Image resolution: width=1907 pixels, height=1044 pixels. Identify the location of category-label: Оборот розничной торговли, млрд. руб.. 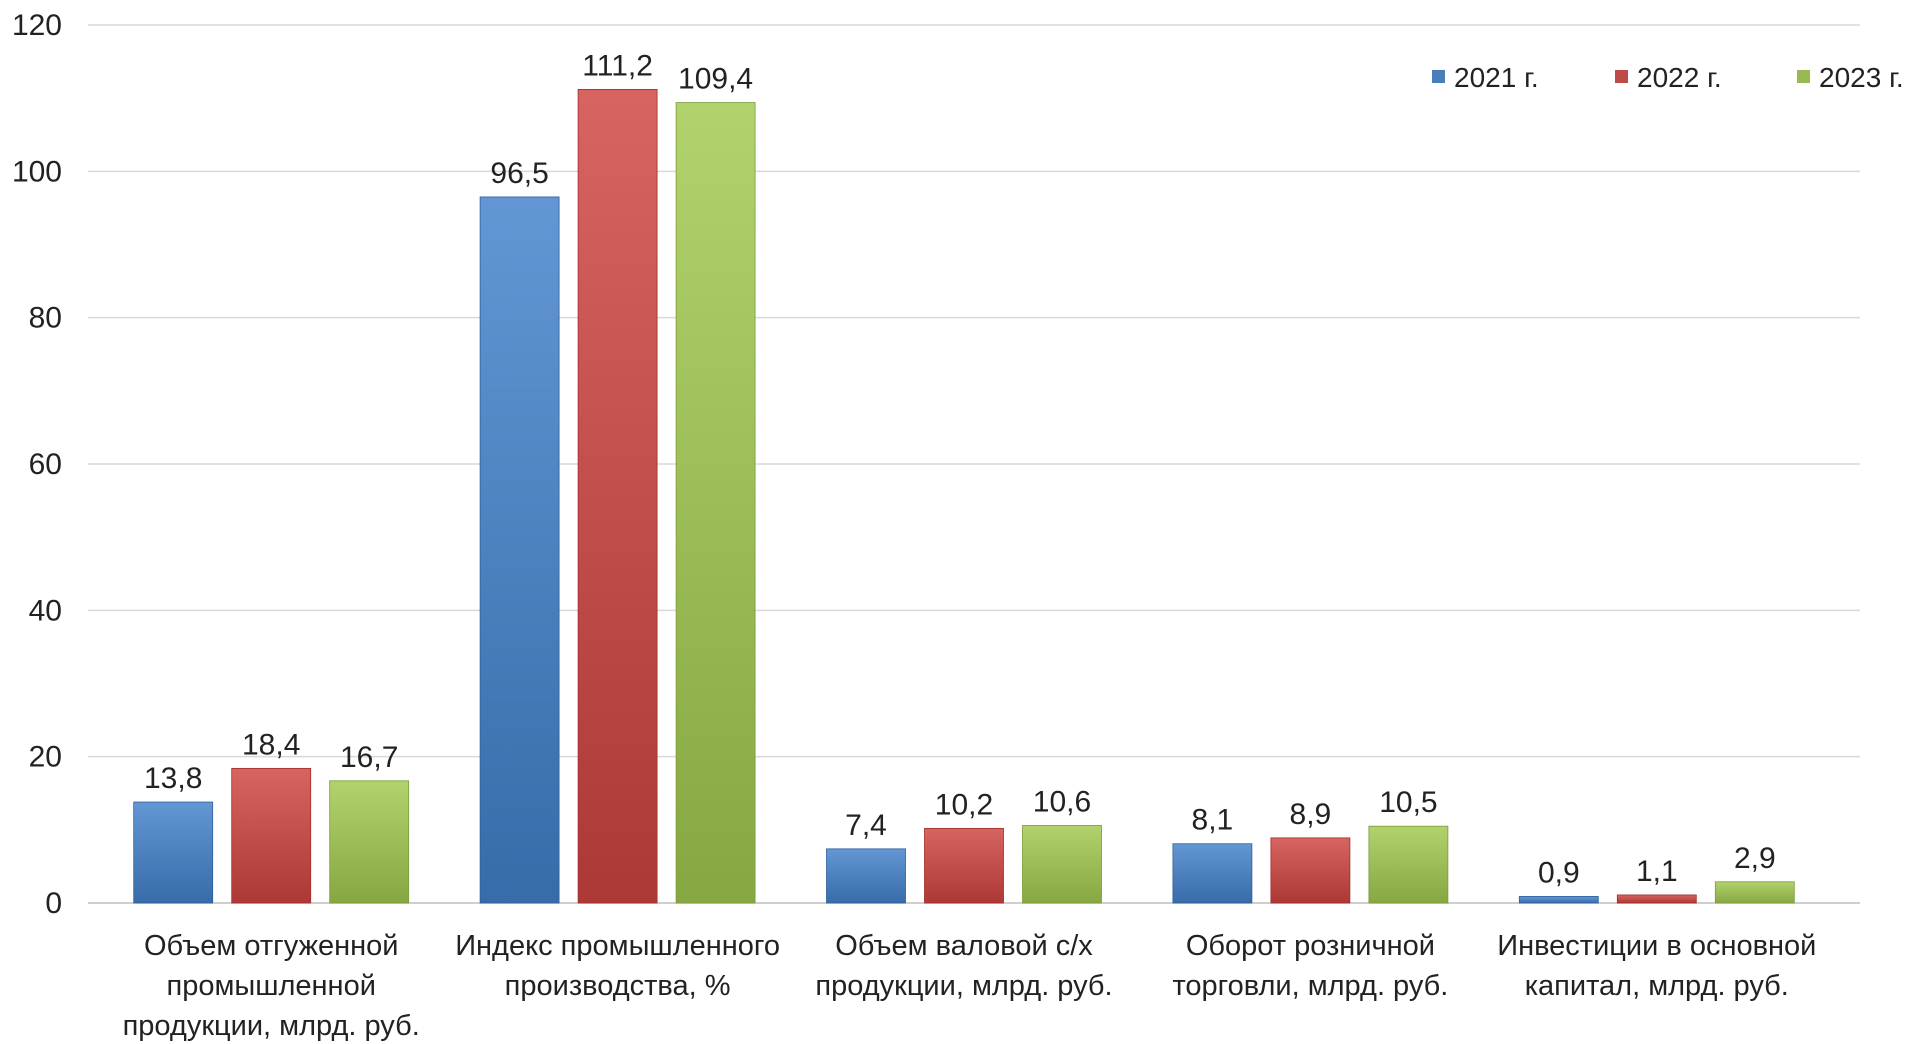
(1310, 966).